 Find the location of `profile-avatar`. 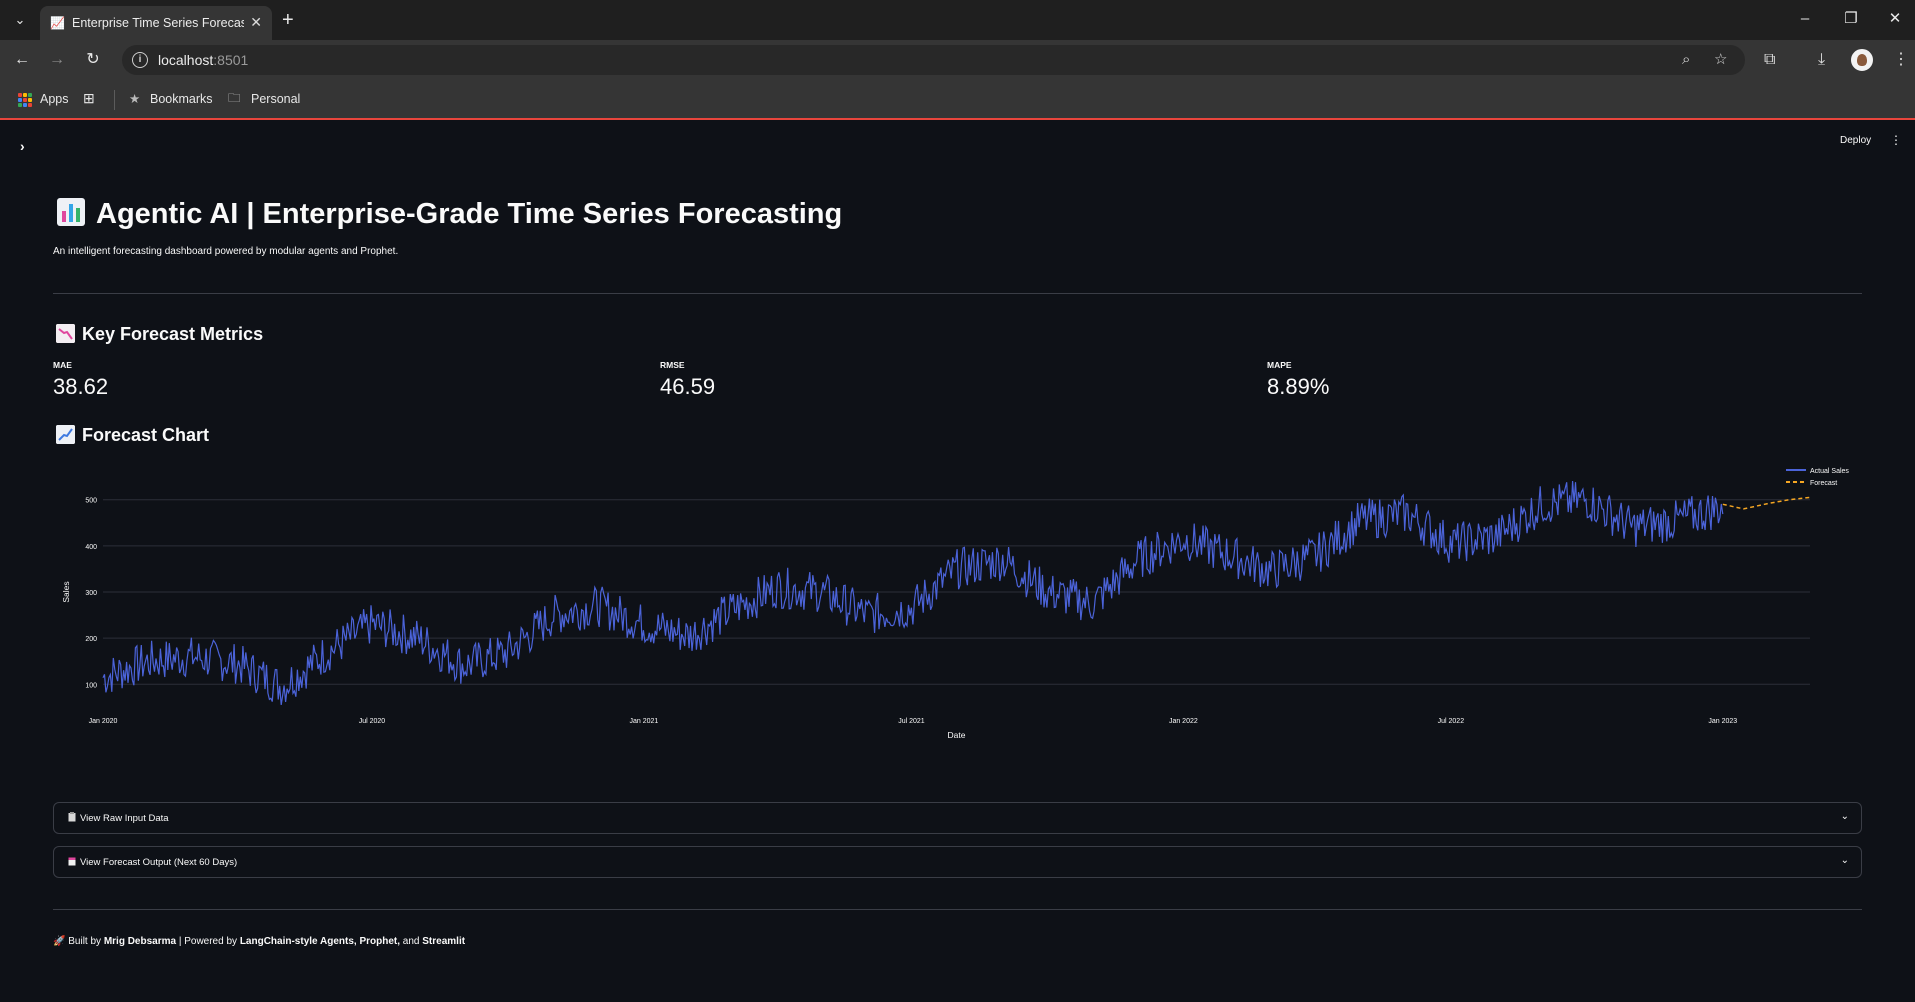

profile-avatar is located at coordinates (1862, 60).